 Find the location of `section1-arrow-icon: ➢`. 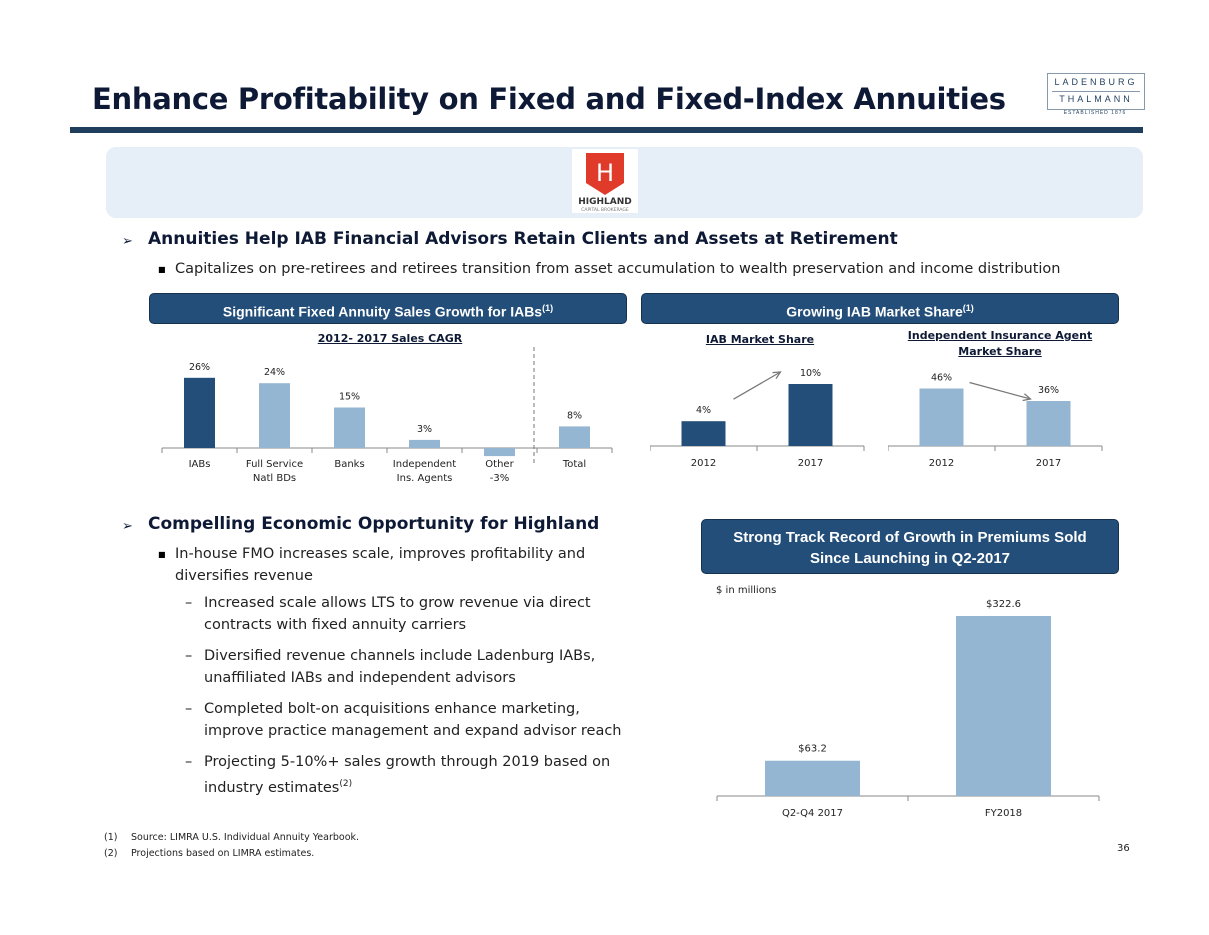

section1-arrow-icon: ➢ is located at coordinates (127, 241).